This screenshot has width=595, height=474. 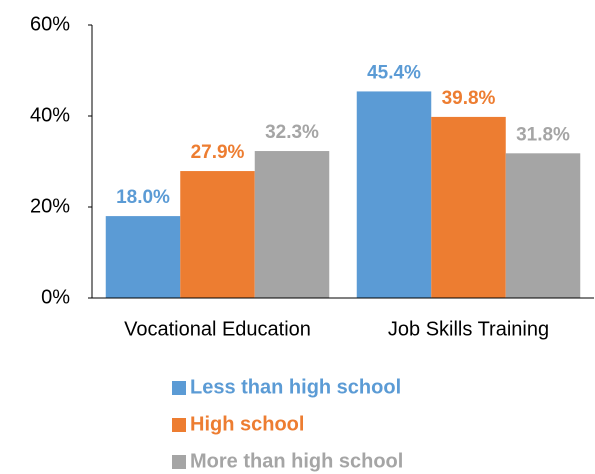 I want to click on y-tick-label: 0%, so click(x=55, y=297).